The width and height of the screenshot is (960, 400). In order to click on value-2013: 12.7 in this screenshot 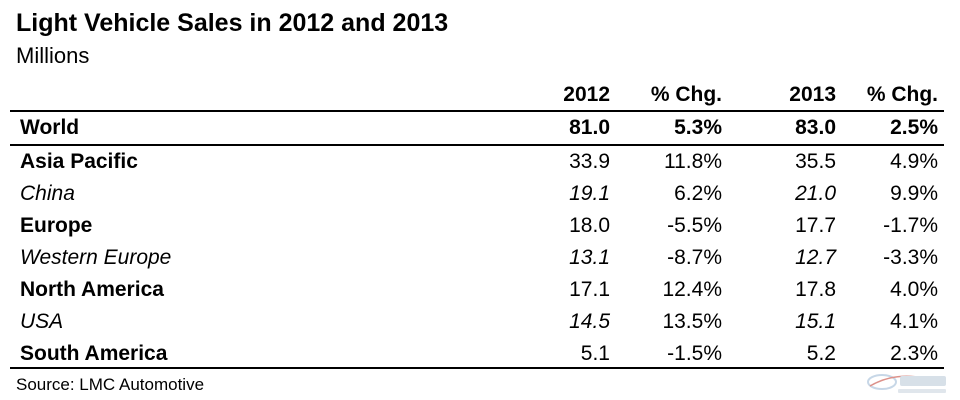, I will do `click(815, 257)`.